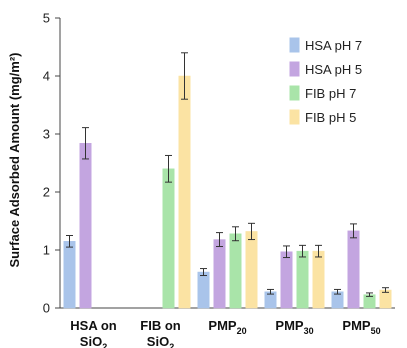 The height and width of the screenshot is (348, 407). I want to click on x-category-label: PMP20, so click(227, 327).